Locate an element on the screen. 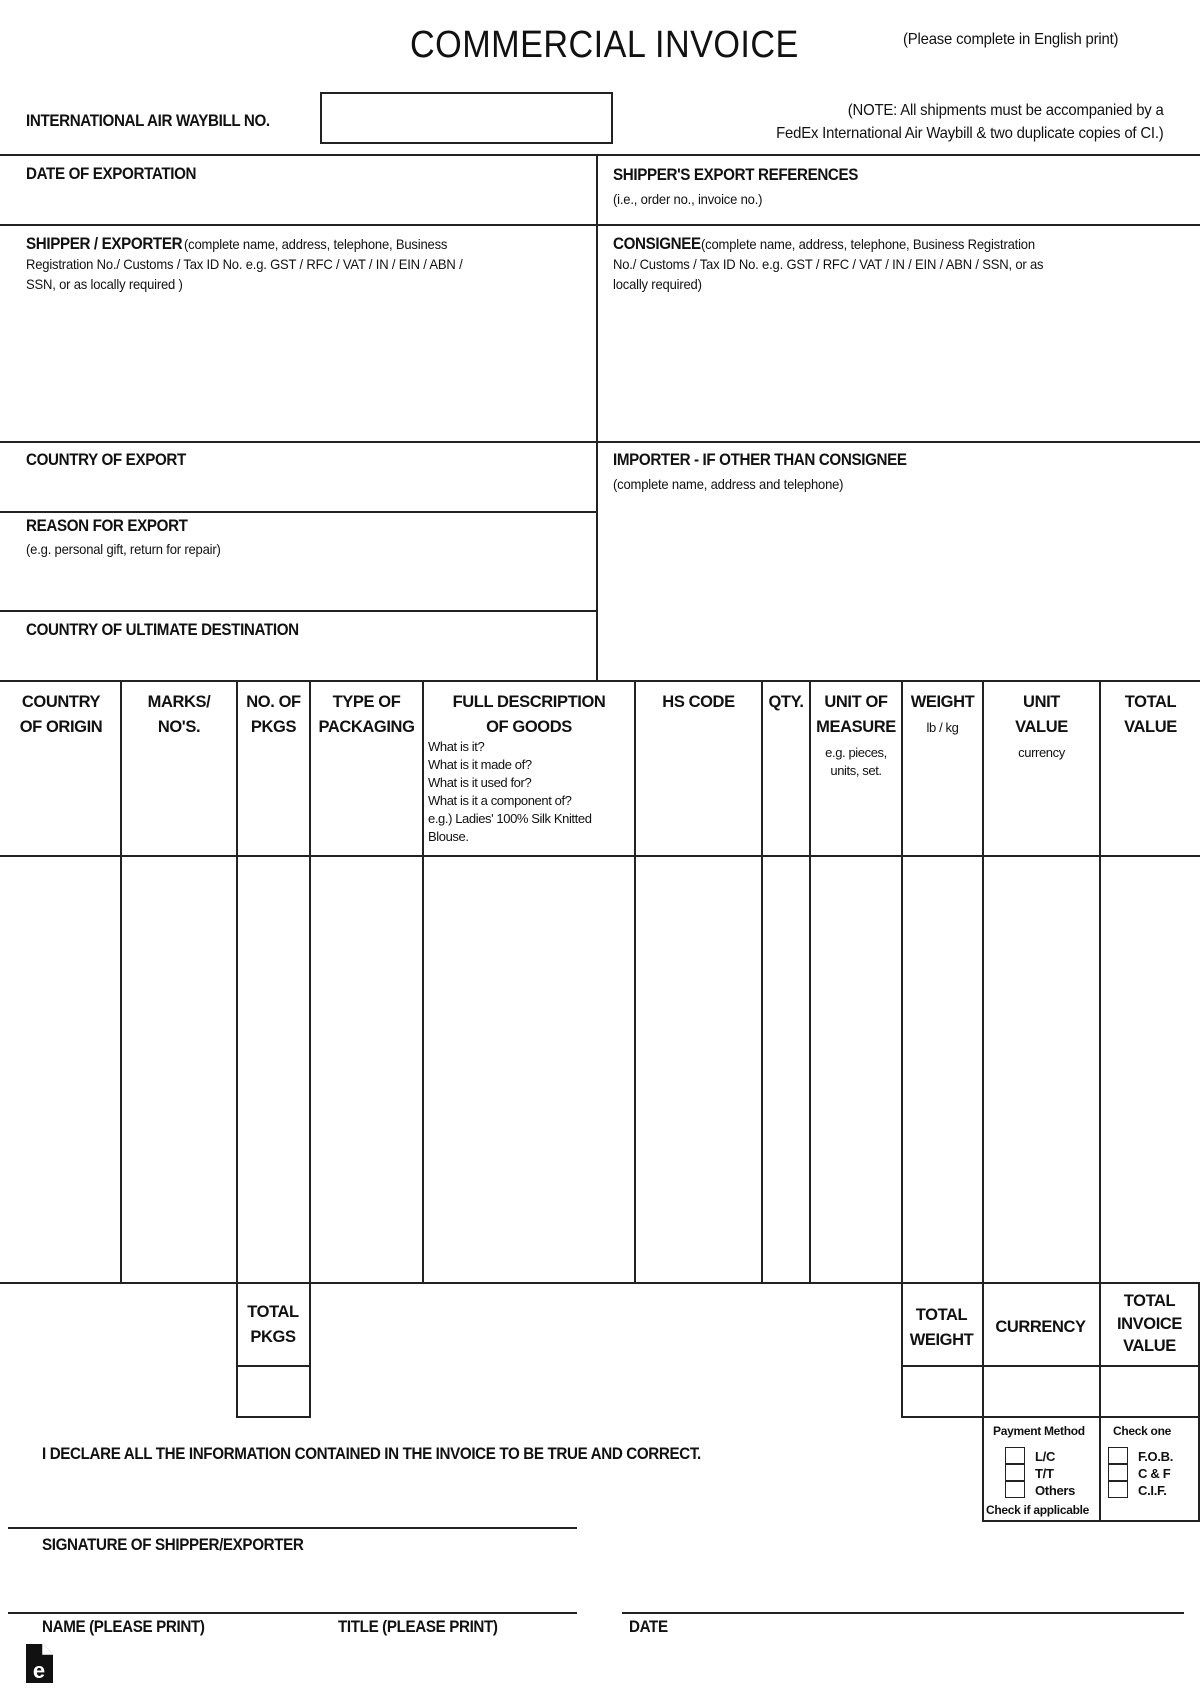 This screenshot has width=1200, height=1694. terms-option: F.O.B. is located at coordinates (1140, 1456).